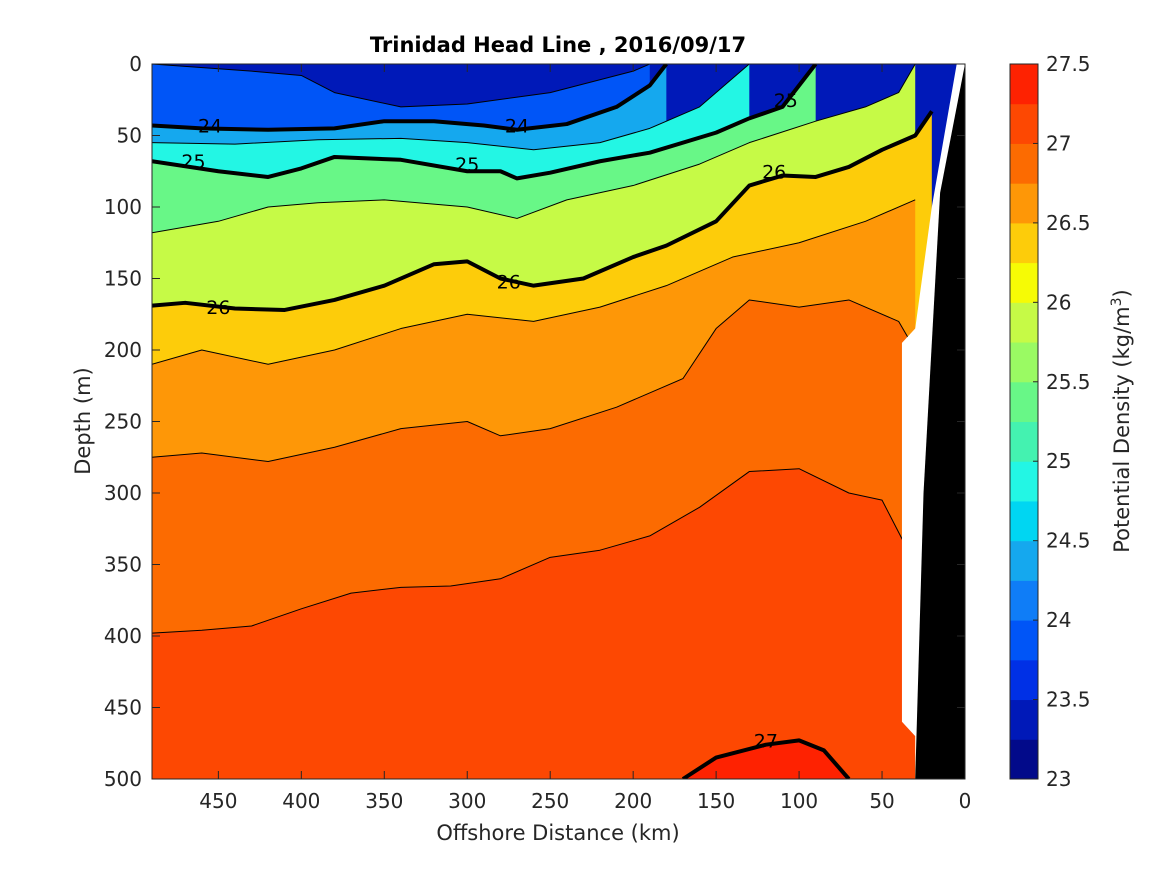 Image resolution: width=1167 pixels, height=875 pixels. Describe the element at coordinates (1058, 461) in the screenshot. I see `colorbar-tick-label: 25` at that location.